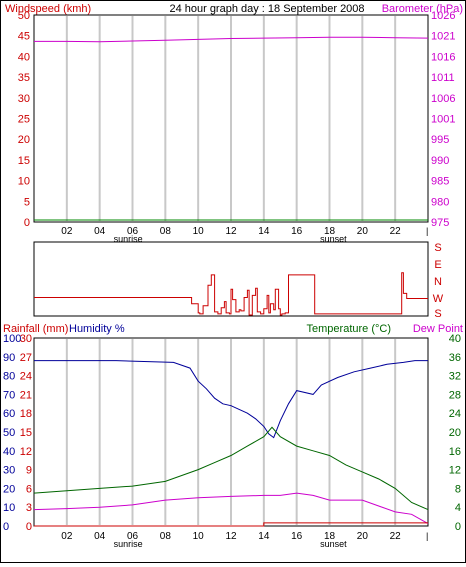 The height and width of the screenshot is (567, 466). I want to click on rainfall-mm-series-line, so click(231, 524).